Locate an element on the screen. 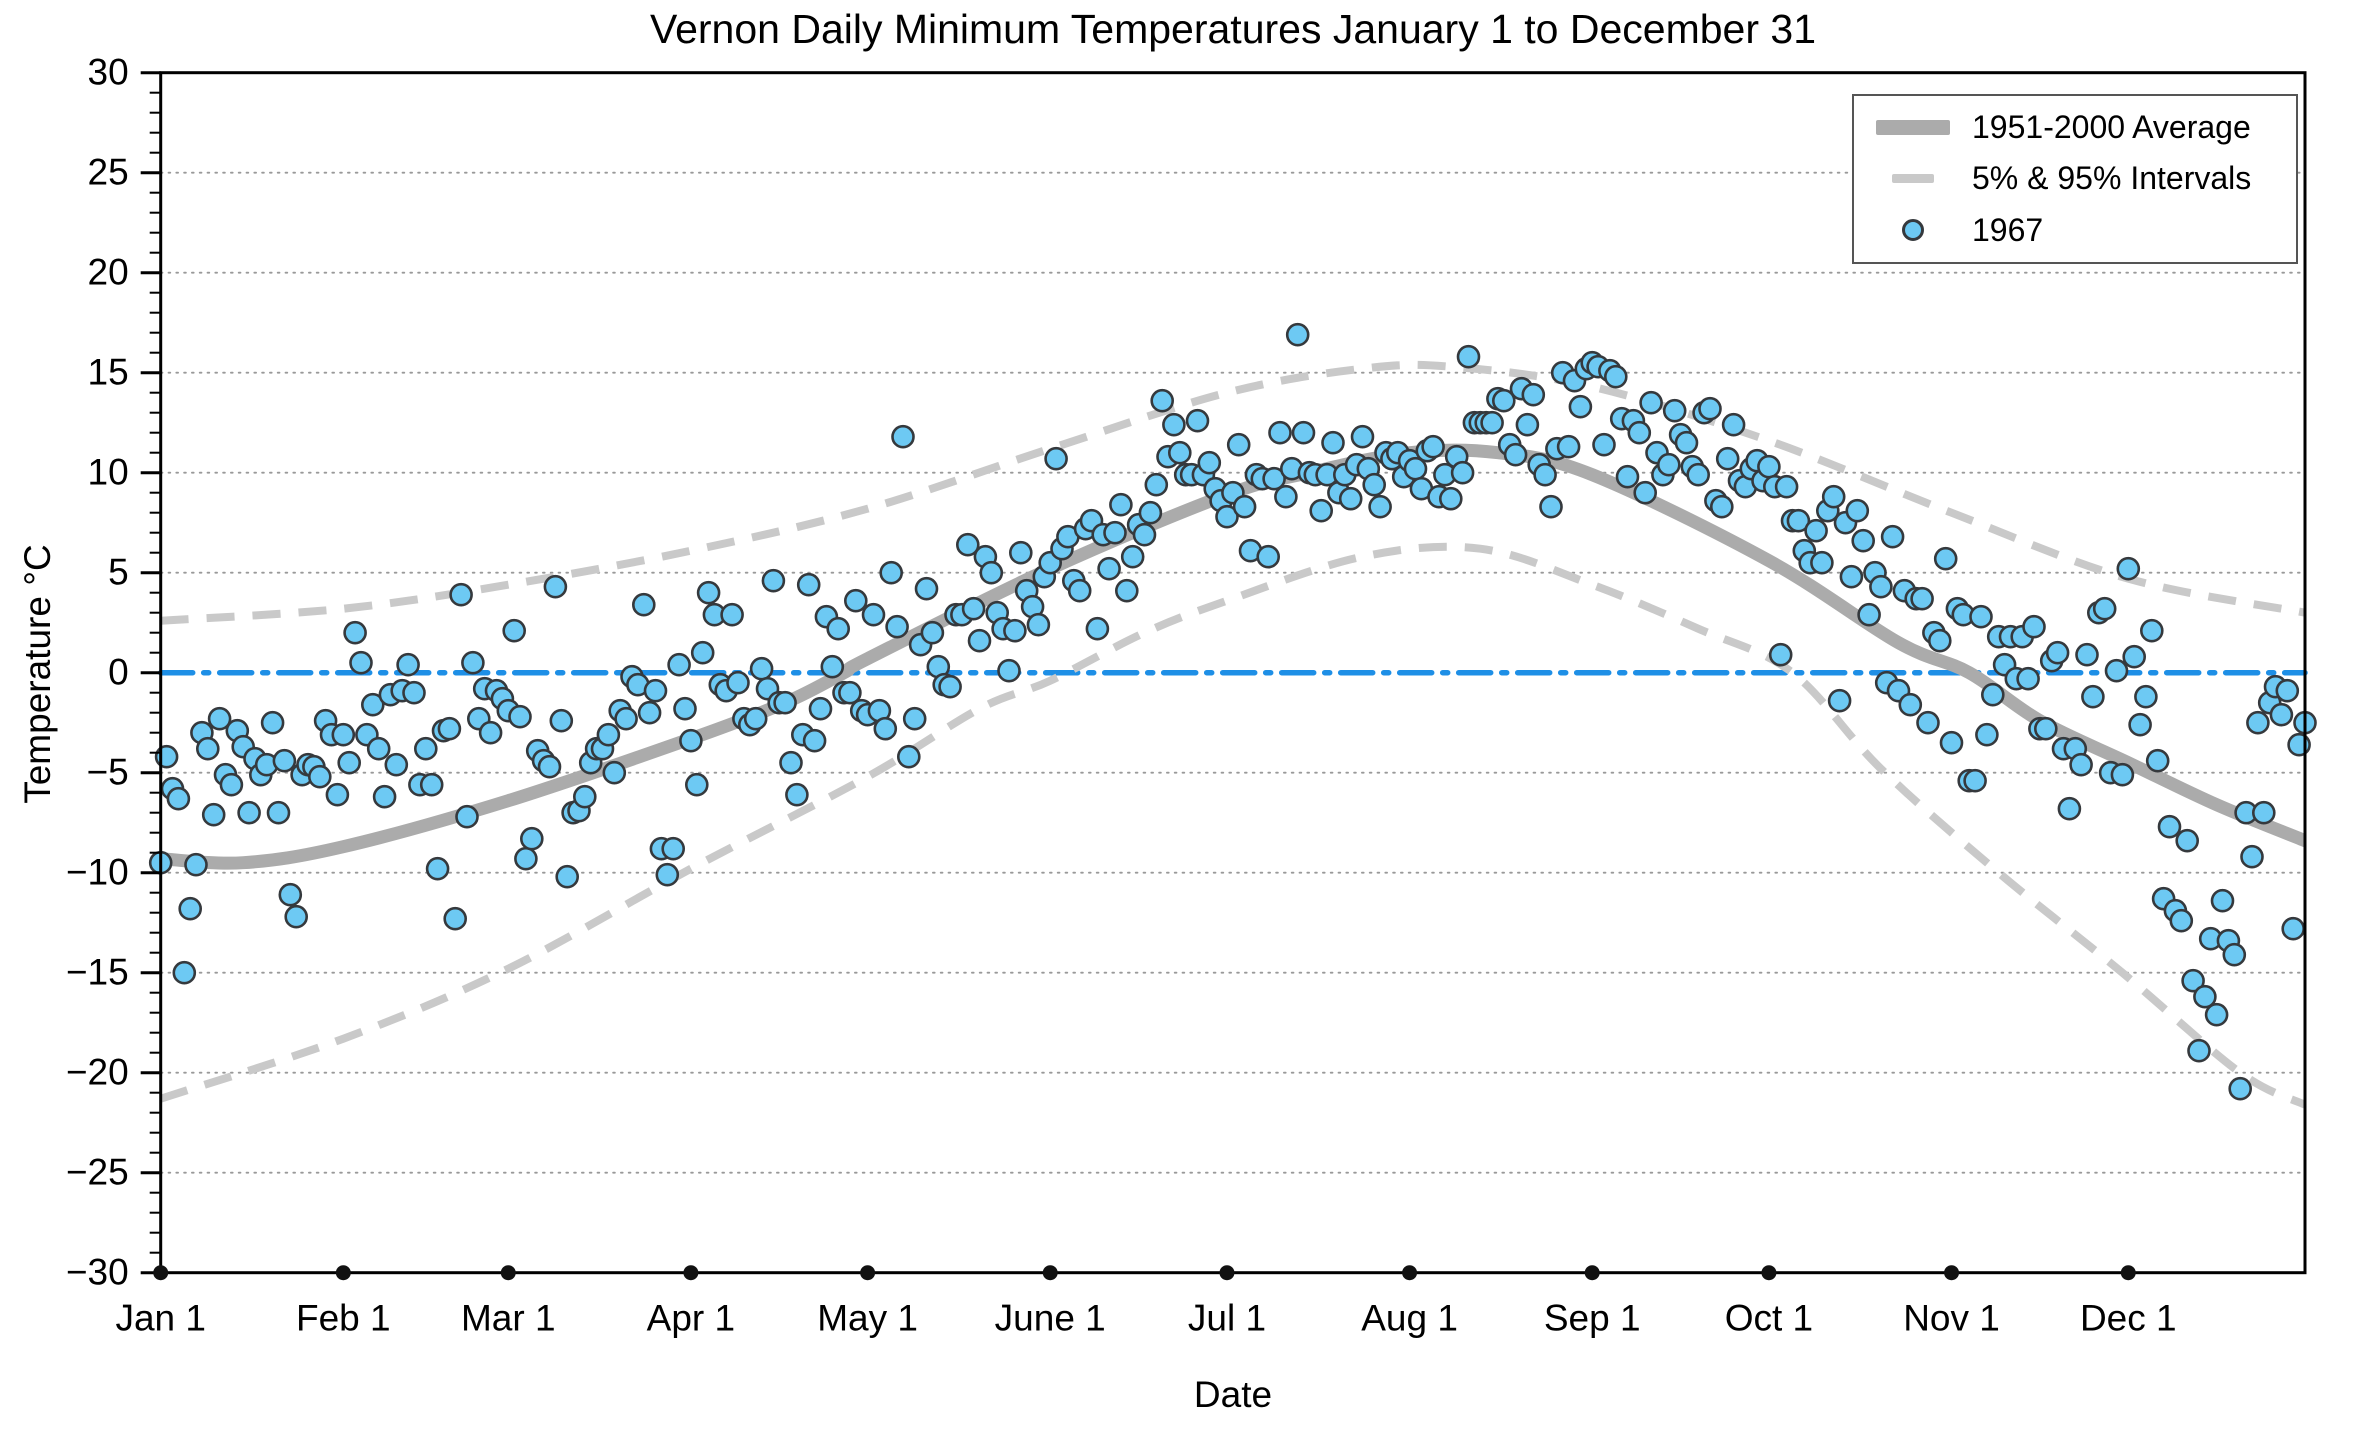 Image resolution: width=2360 pixels, height=1432 pixels. y-tick-label: −20 is located at coordinates (97, 1072).